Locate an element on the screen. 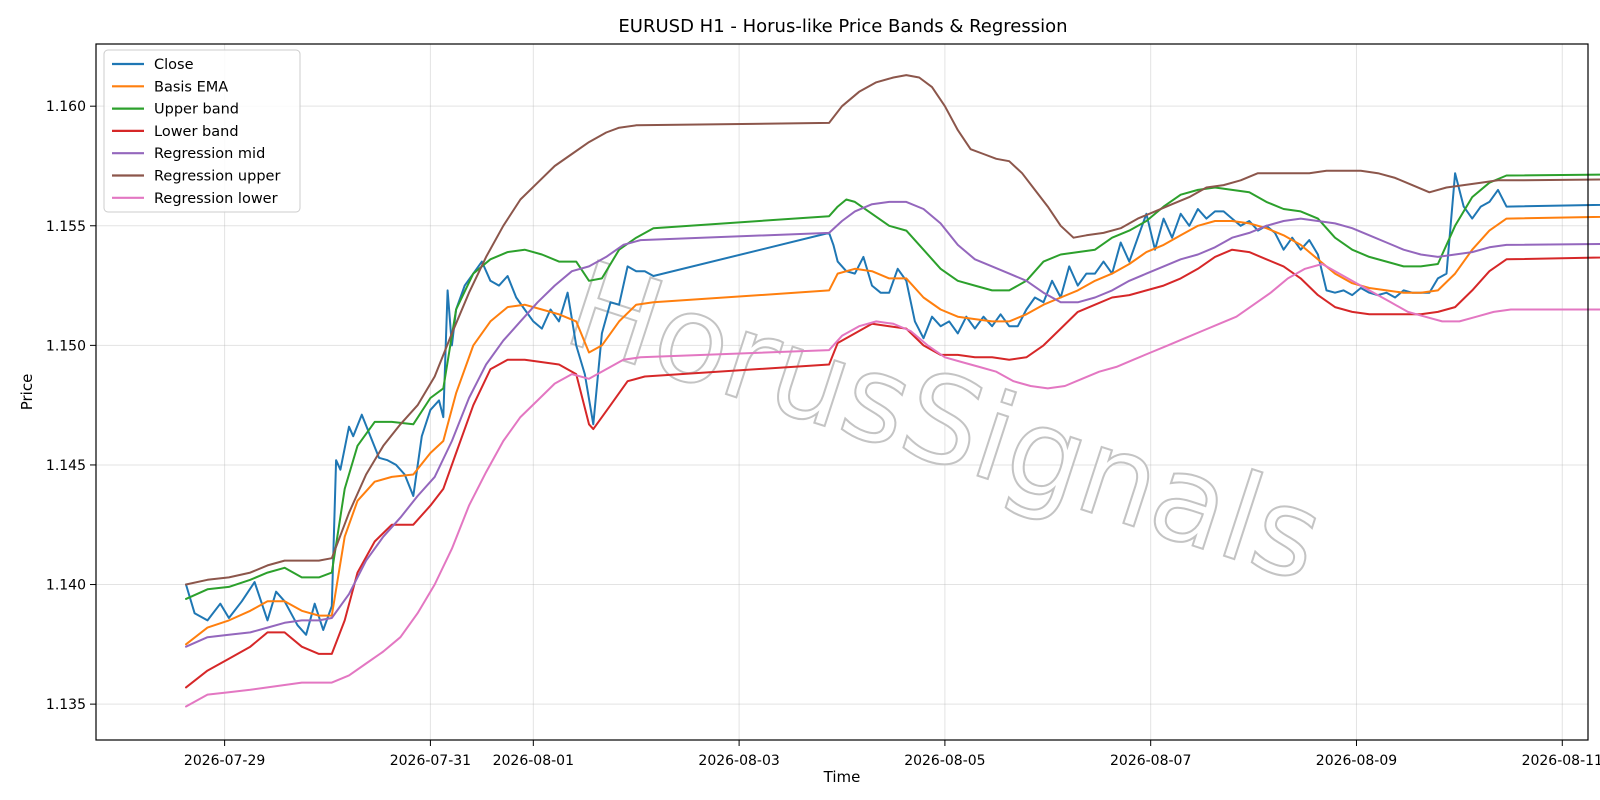  x-tick-label: 2026-07-29 is located at coordinates (224, 761).